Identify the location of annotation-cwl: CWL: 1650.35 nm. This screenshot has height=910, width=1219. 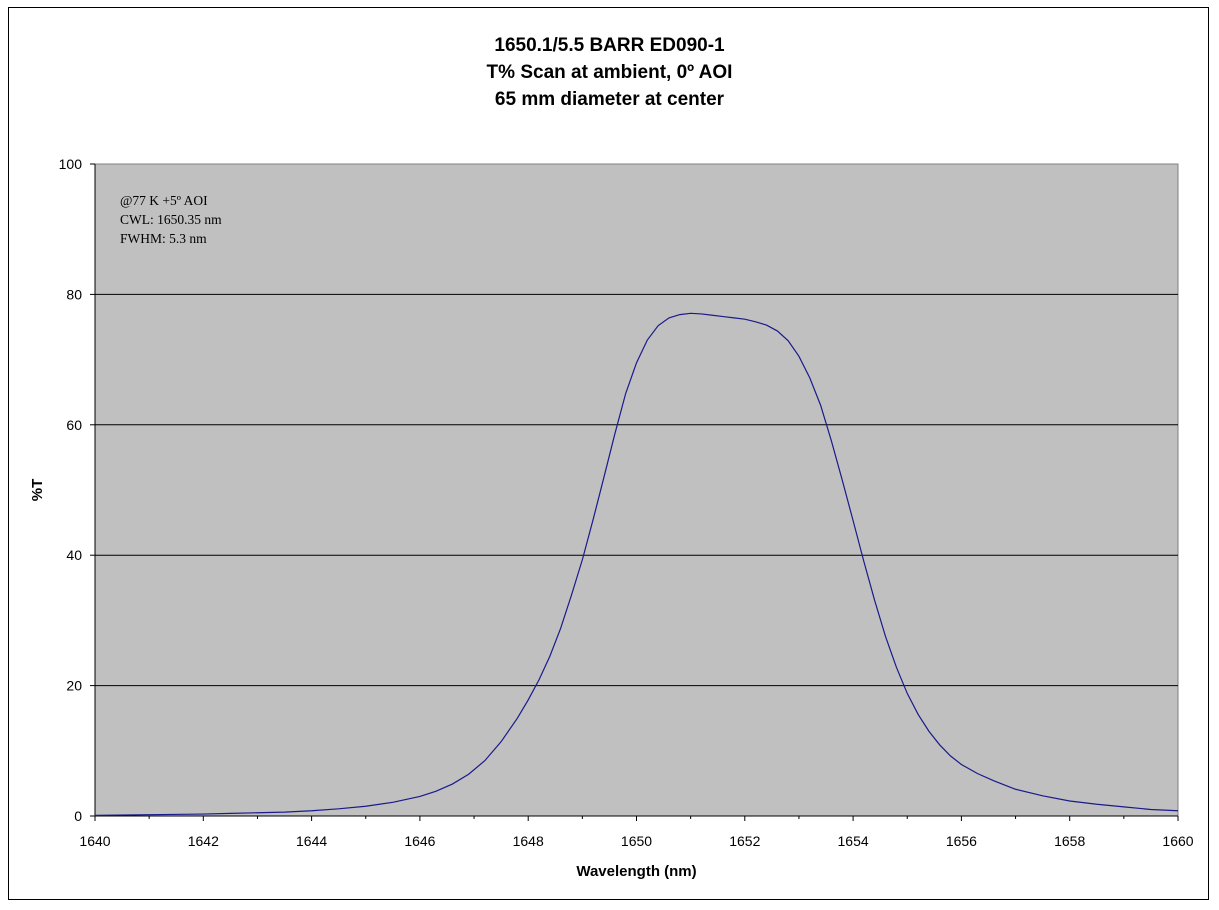
(171, 219).